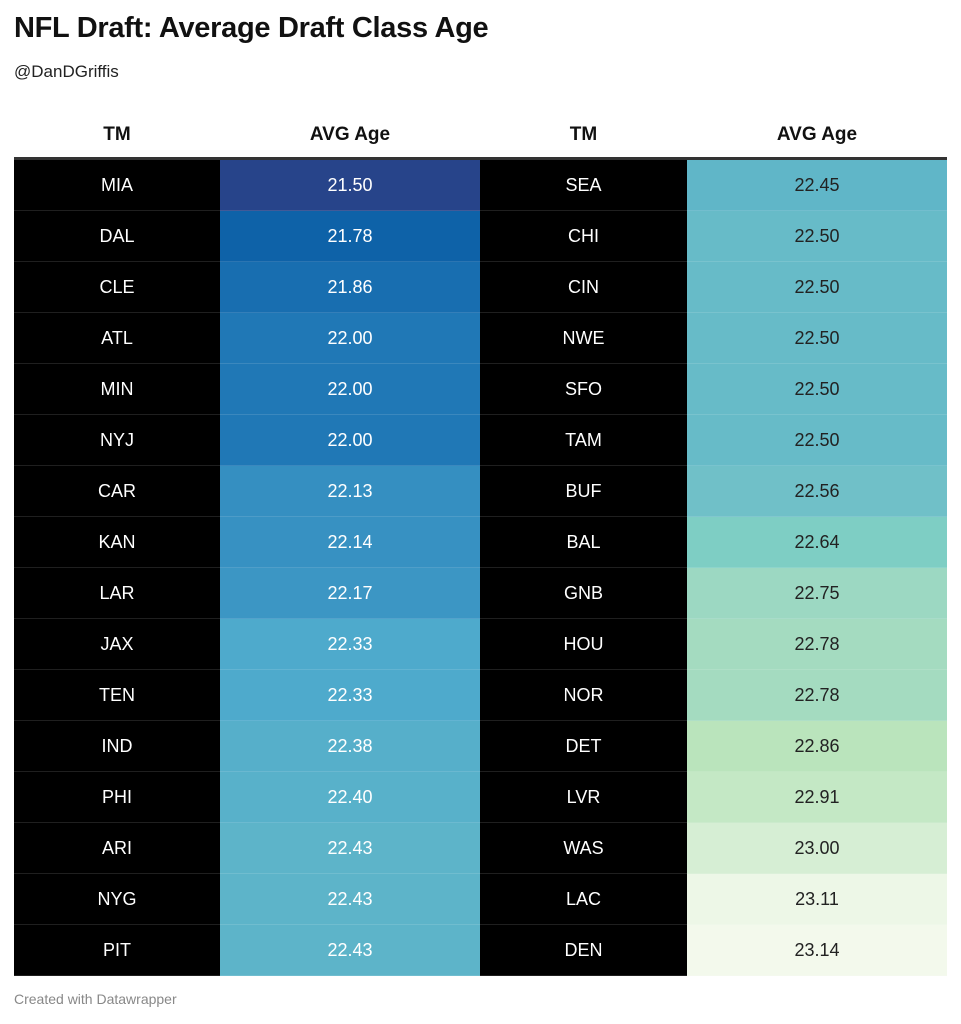 The image size is (961, 1024). What do you see at coordinates (117, 542) in the screenshot?
I see `team-cell-left: KAN` at bounding box center [117, 542].